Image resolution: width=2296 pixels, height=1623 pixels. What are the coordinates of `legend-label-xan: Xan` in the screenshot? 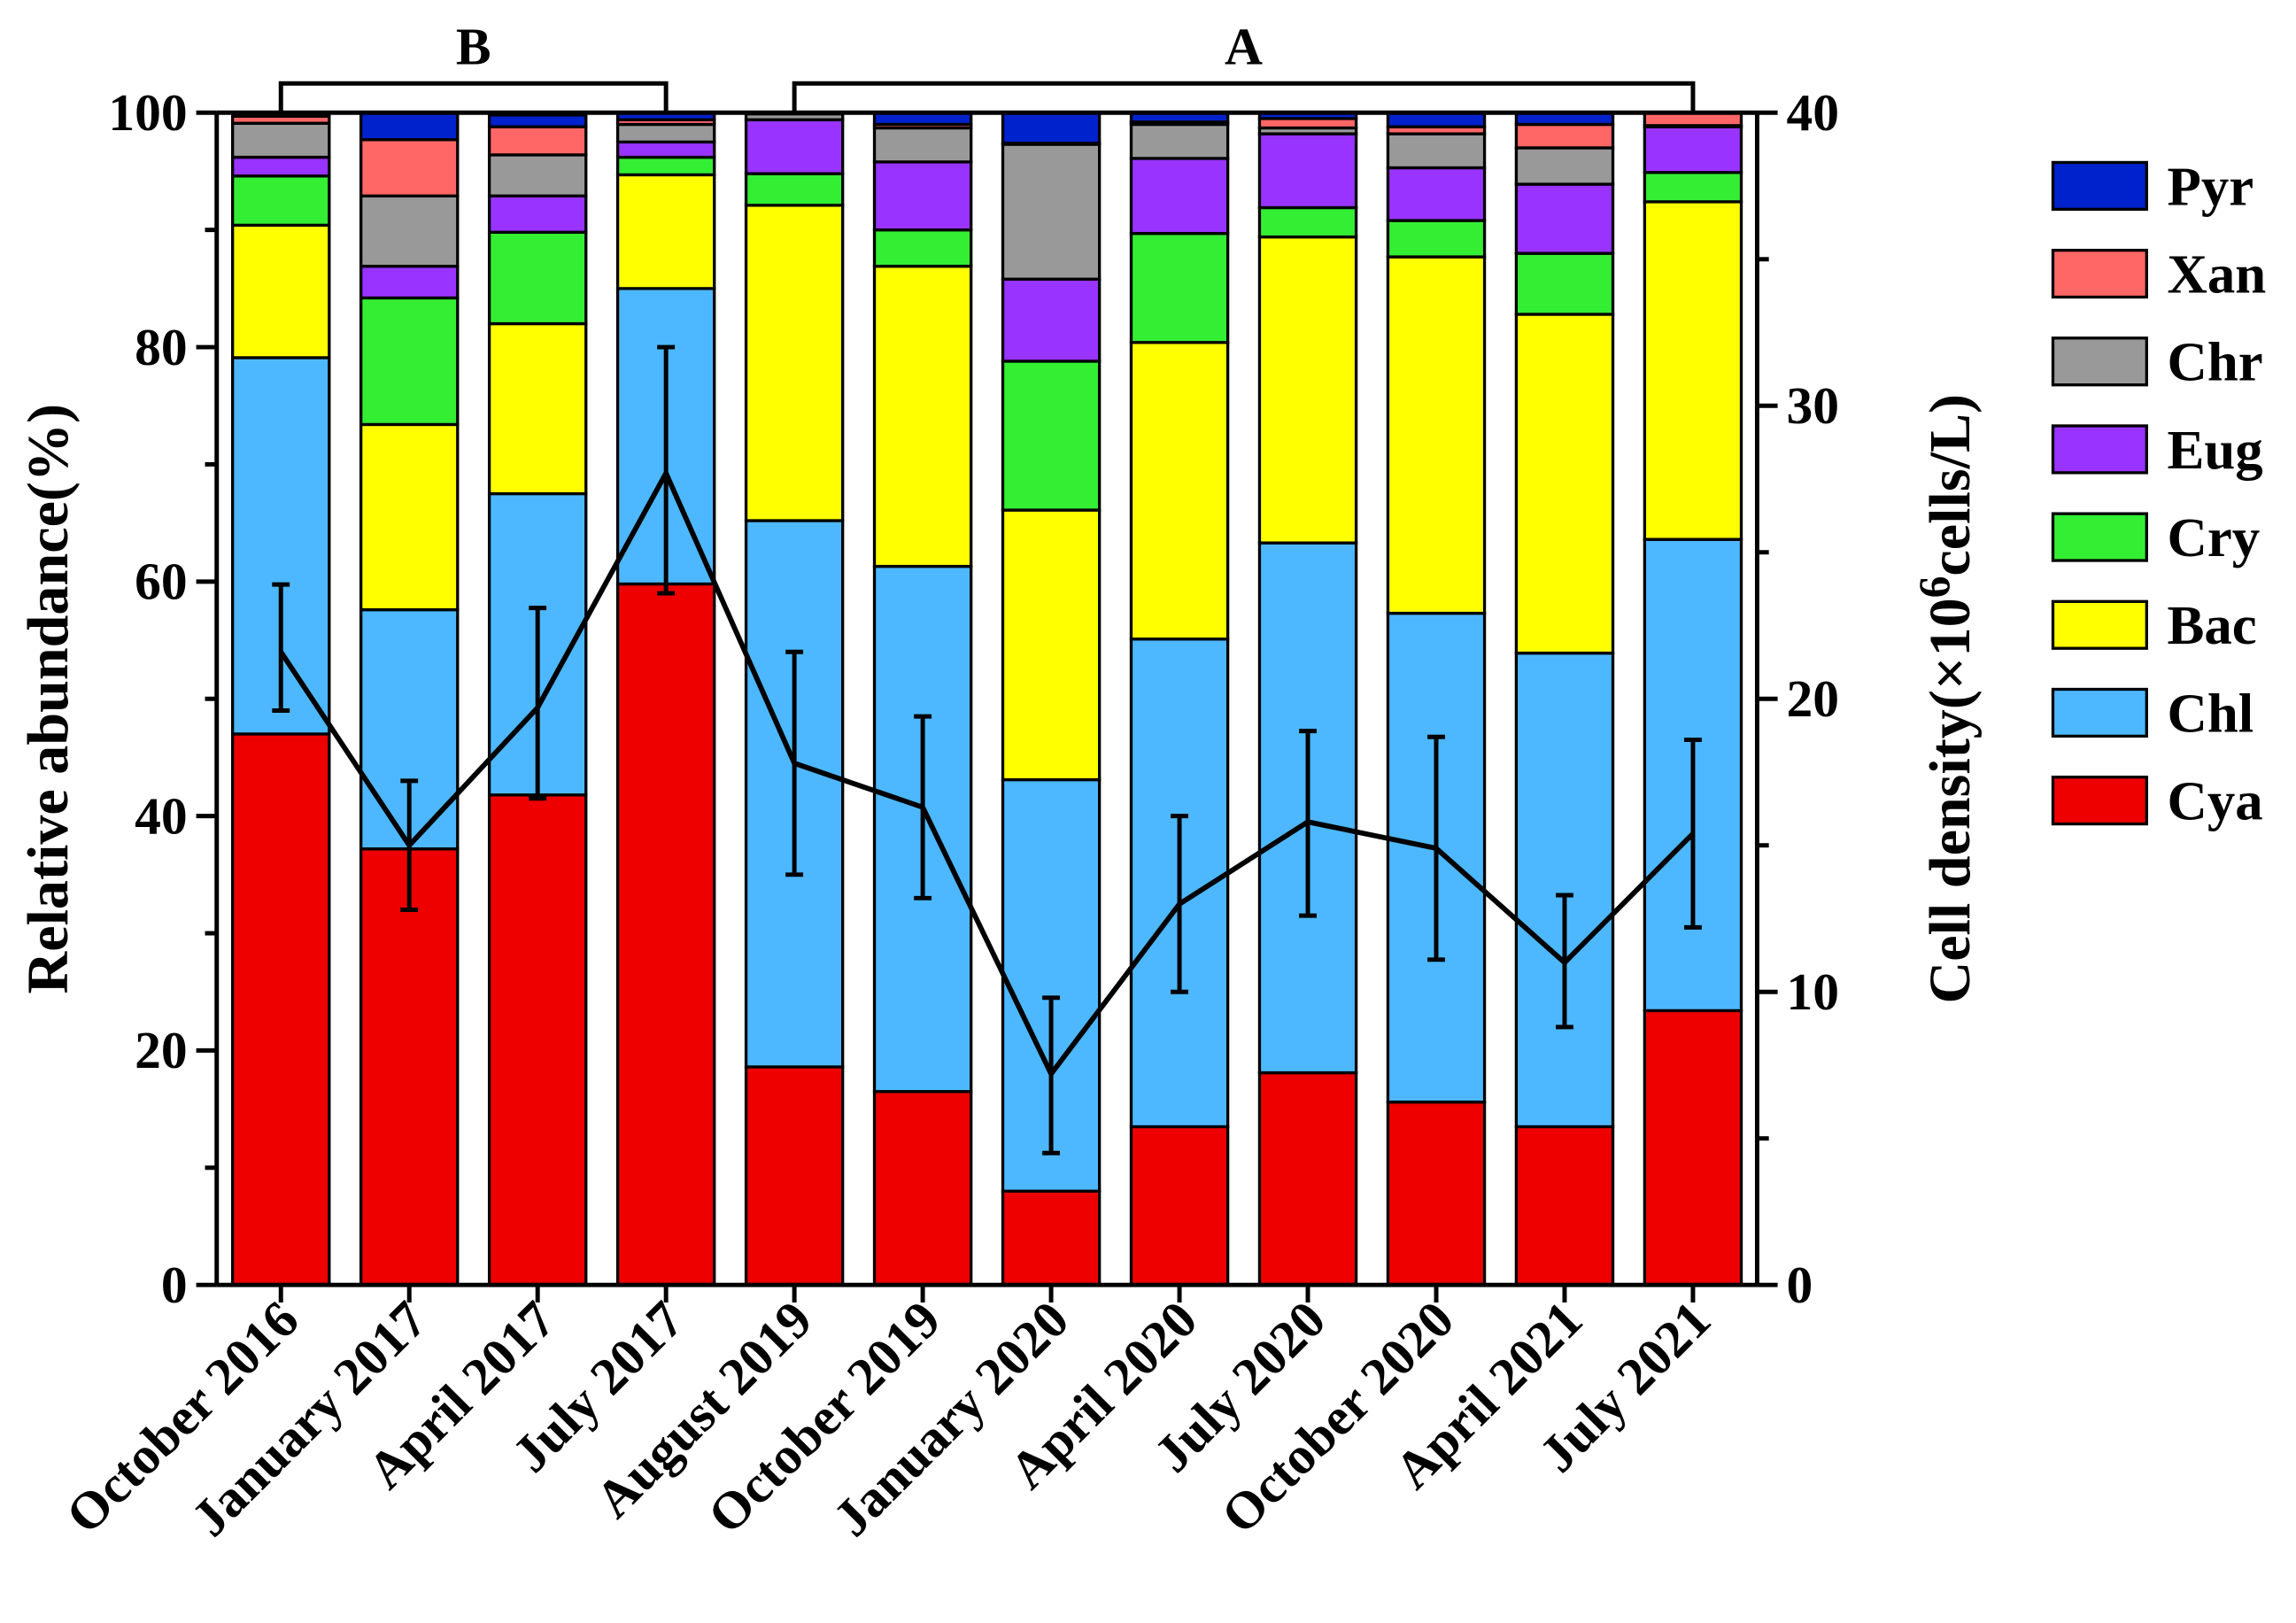 It's located at (2216, 274).